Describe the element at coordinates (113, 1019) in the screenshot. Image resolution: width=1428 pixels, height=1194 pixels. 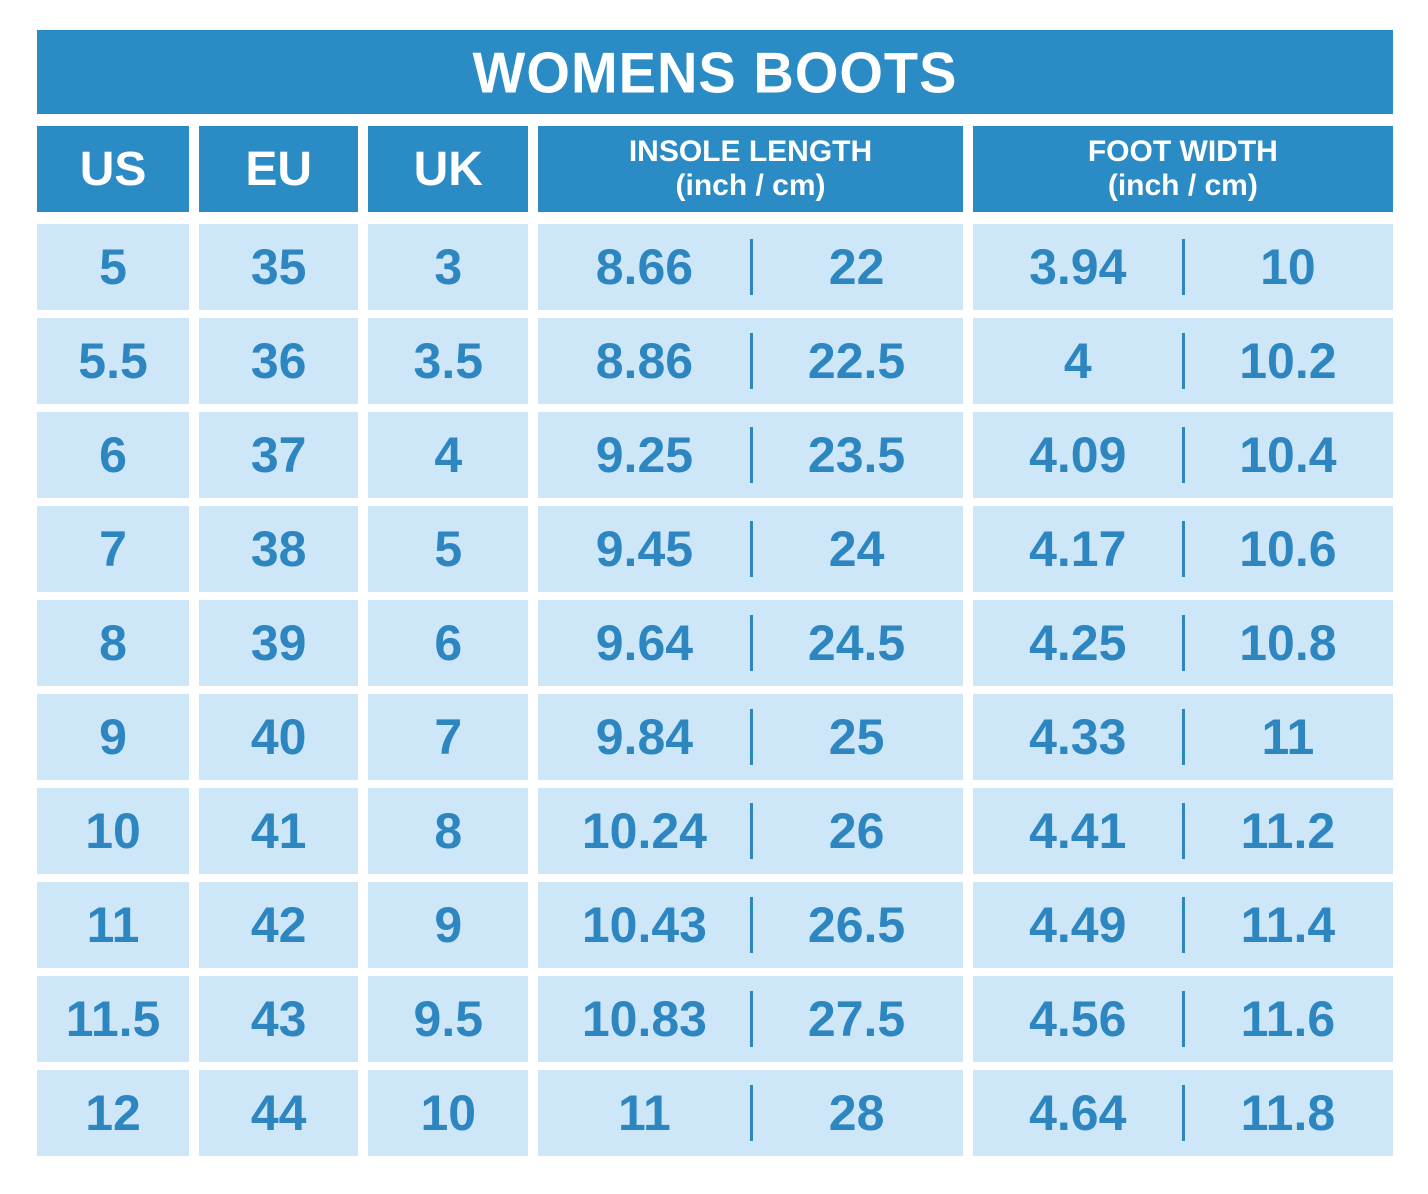
I see `cell-us: 11.5` at that location.